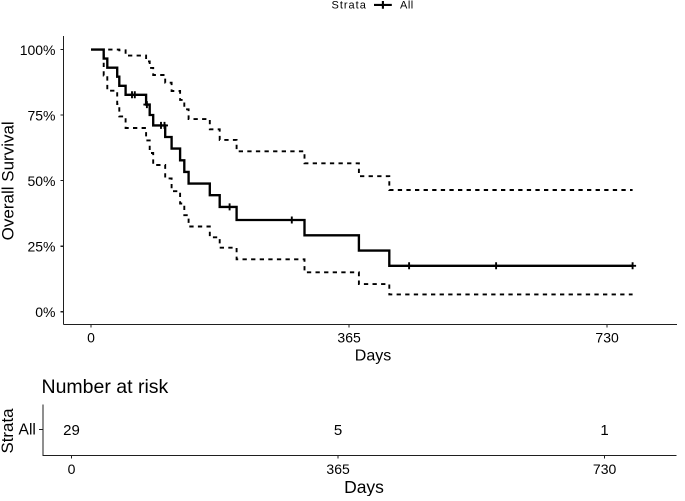 The width and height of the screenshot is (685, 501). Describe the element at coordinates (9, 180) in the screenshot. I see `svg-text: Overall Survival` at that location.